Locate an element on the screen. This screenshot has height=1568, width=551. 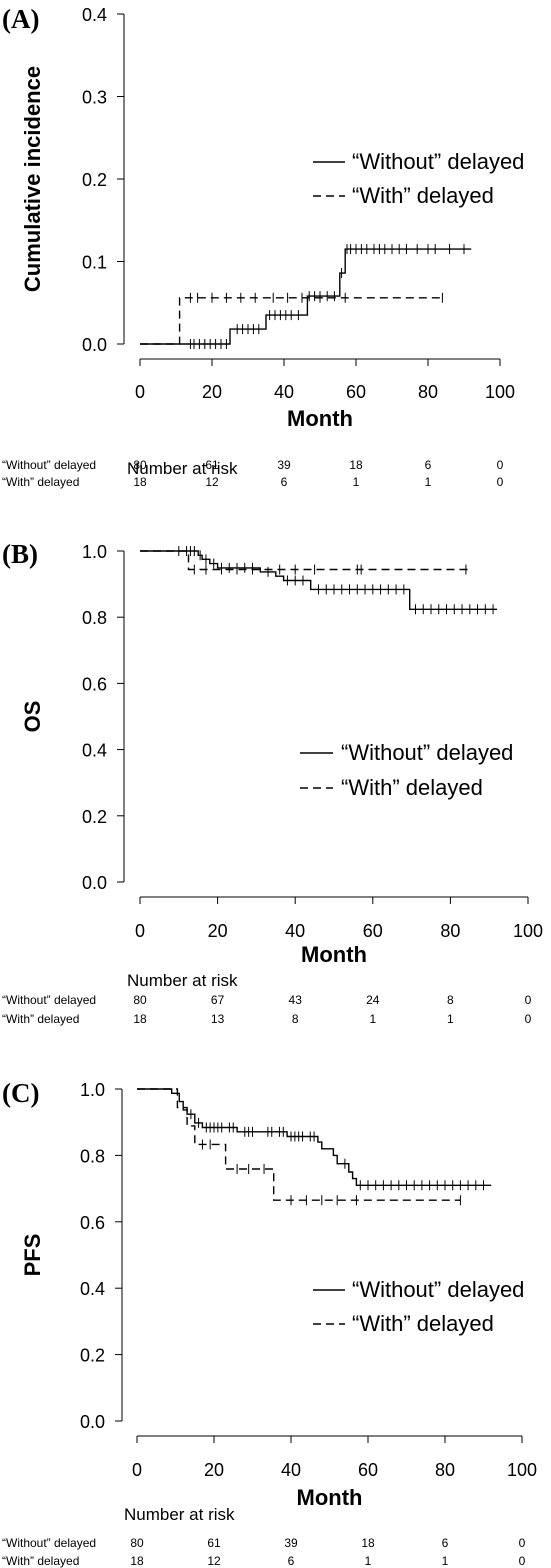
y-axis-label: OS is located at coordinates (32, 717).